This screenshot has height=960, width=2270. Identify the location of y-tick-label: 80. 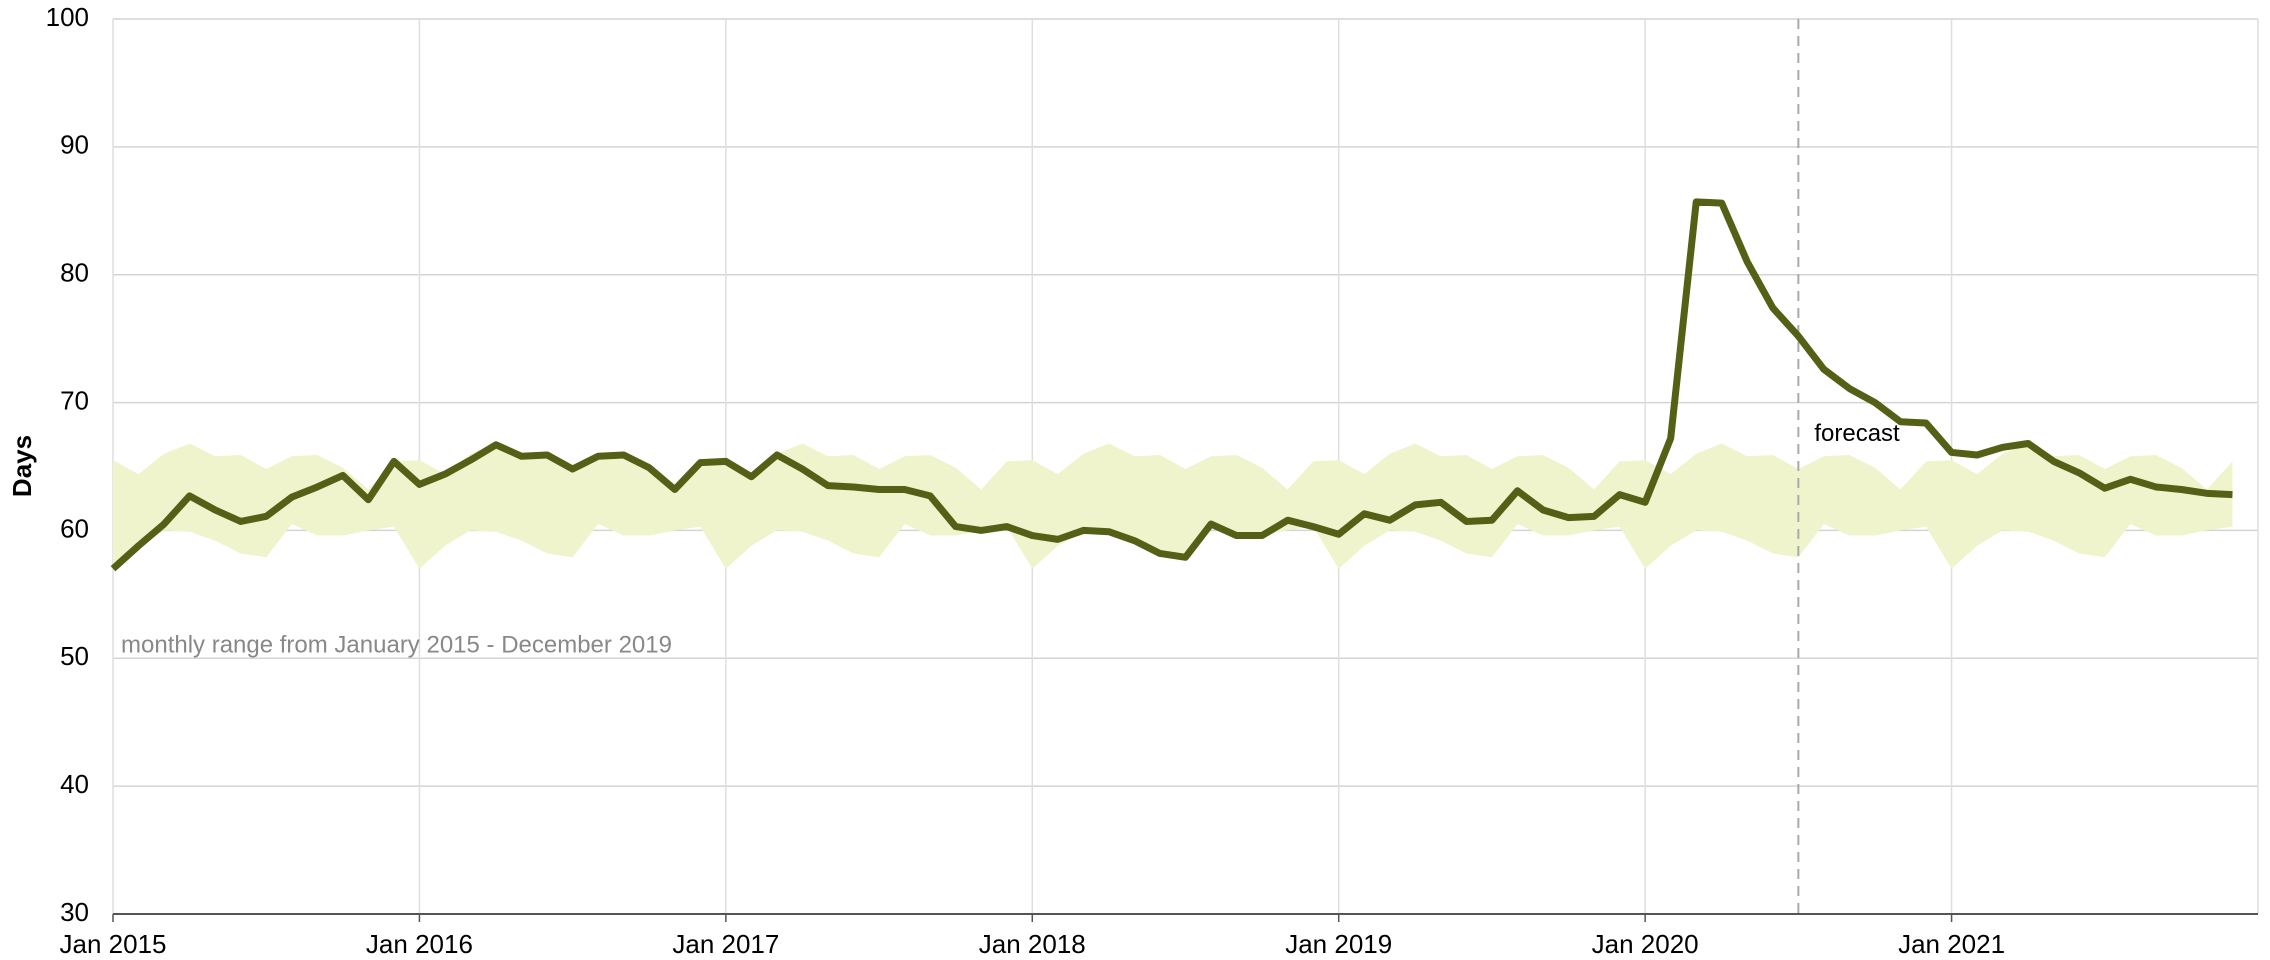
(74, 273).